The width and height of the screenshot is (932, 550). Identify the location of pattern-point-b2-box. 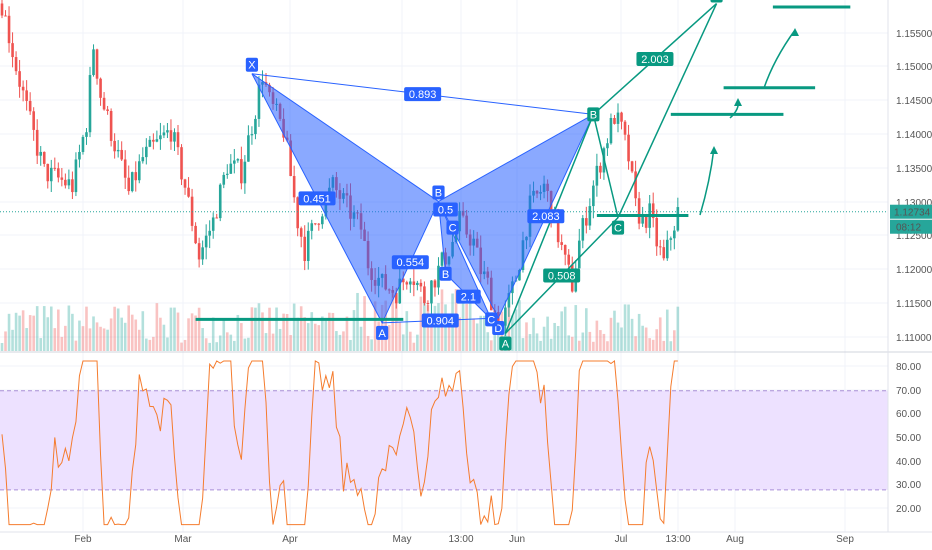
(593, 114).